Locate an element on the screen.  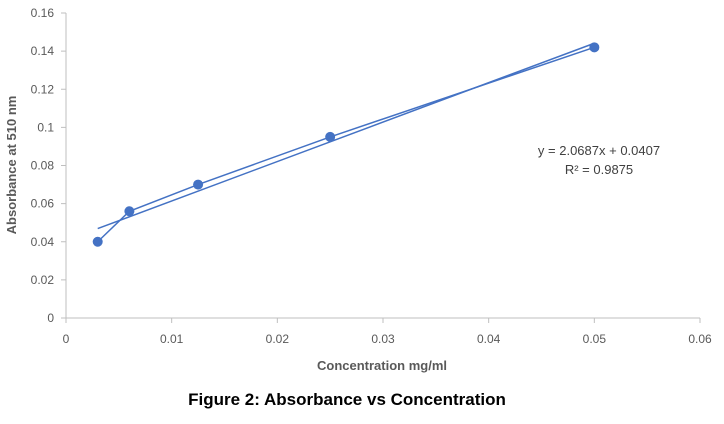
x-axis-title: Concentration mg/ml is located at coordinates (382, 365).